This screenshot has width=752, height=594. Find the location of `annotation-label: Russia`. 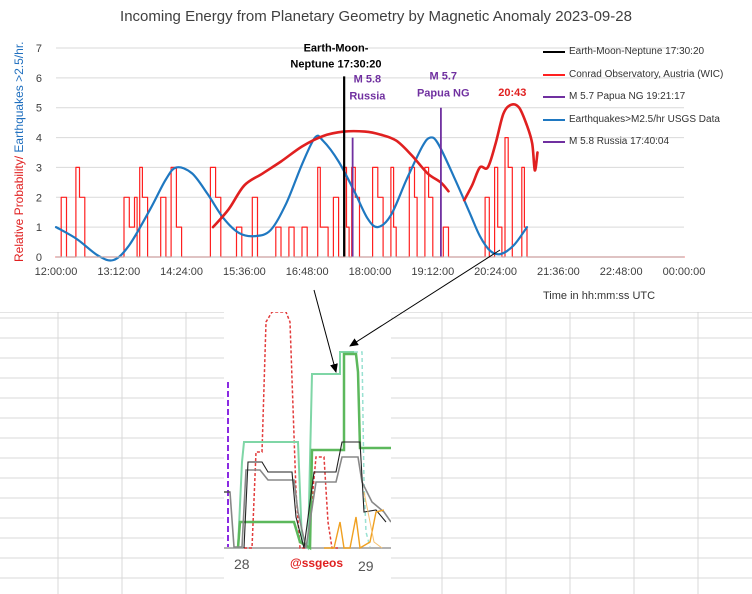

annotation-label: Russia is located at coordinates (367, 96).